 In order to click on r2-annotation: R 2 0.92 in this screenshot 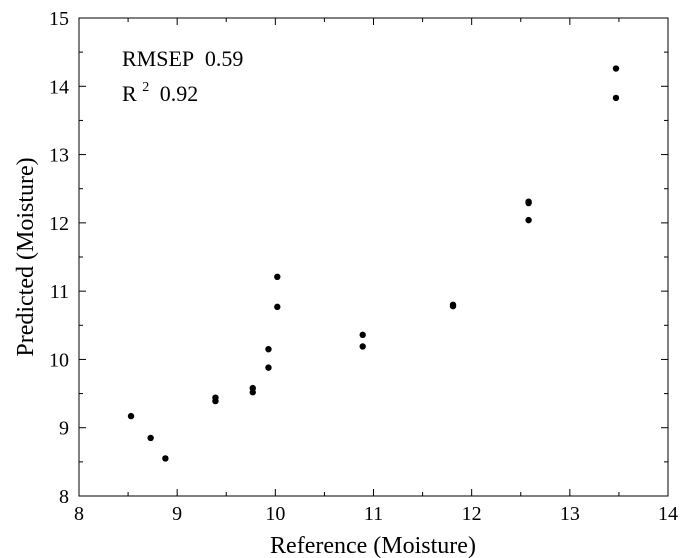, I will do `click(160, 88)`.